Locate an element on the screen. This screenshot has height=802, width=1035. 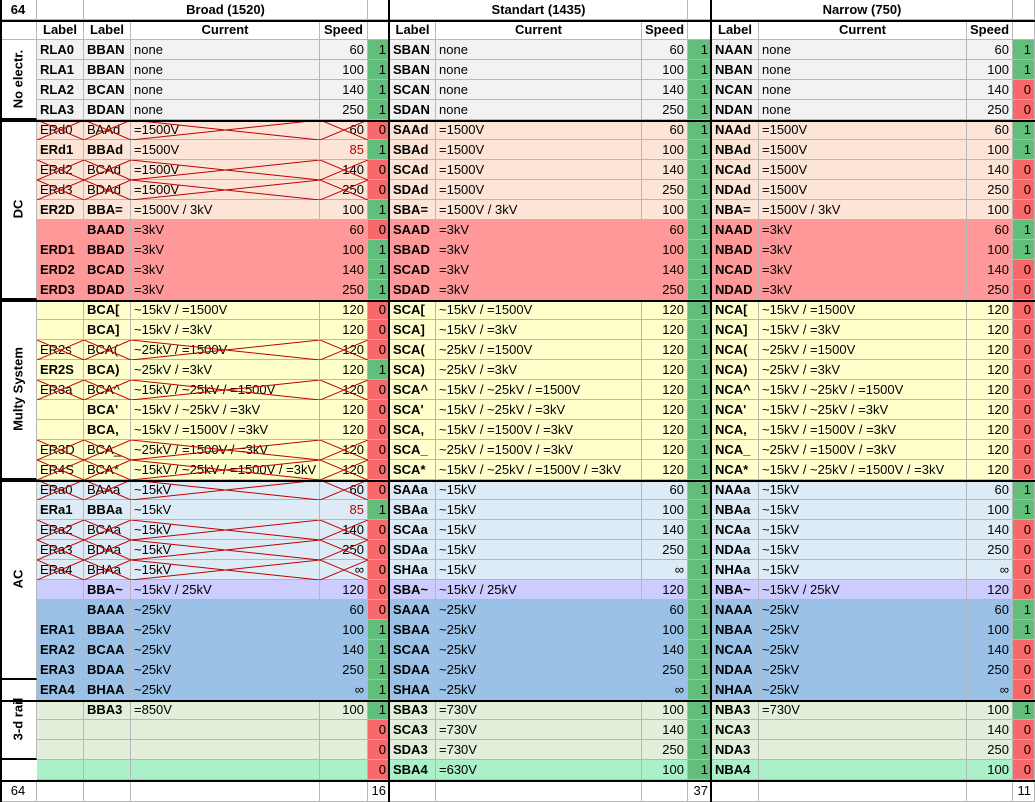
group-header-standart: Standart (1435) is located at coordinates (539, 10).